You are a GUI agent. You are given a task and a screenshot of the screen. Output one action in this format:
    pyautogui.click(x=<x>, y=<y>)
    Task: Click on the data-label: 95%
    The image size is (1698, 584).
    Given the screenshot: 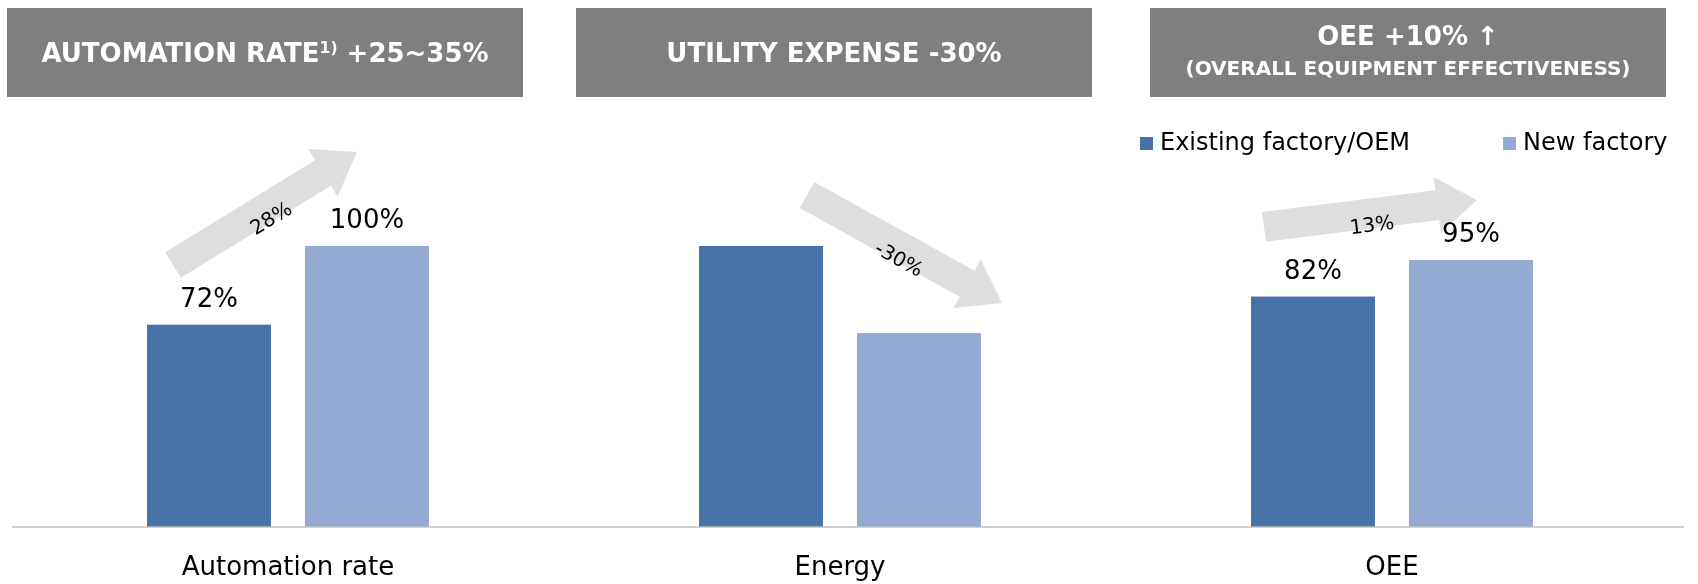 What is the action you would take?
    pyautogui.click(x=1471, y=233)
    